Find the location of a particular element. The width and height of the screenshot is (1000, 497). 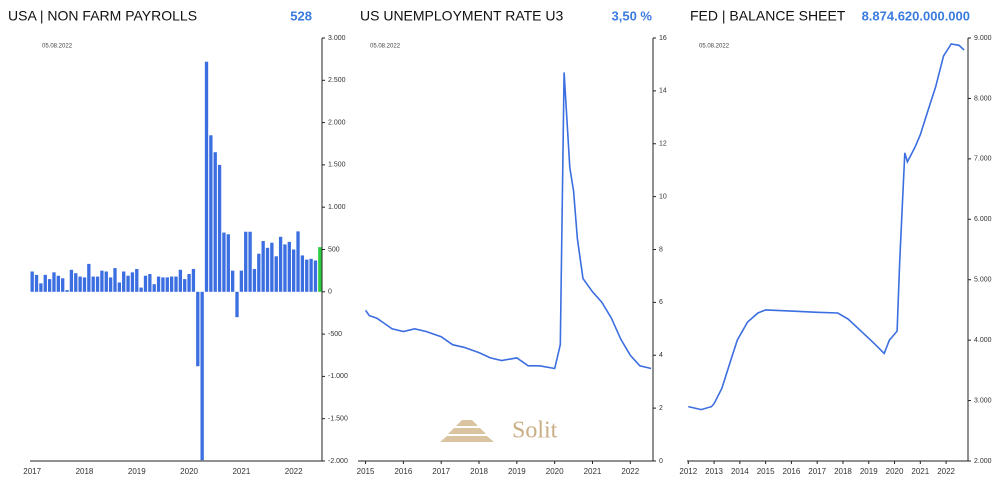

chart-title: FED | BALANCE SHEET is located at coordinates (768, 16).